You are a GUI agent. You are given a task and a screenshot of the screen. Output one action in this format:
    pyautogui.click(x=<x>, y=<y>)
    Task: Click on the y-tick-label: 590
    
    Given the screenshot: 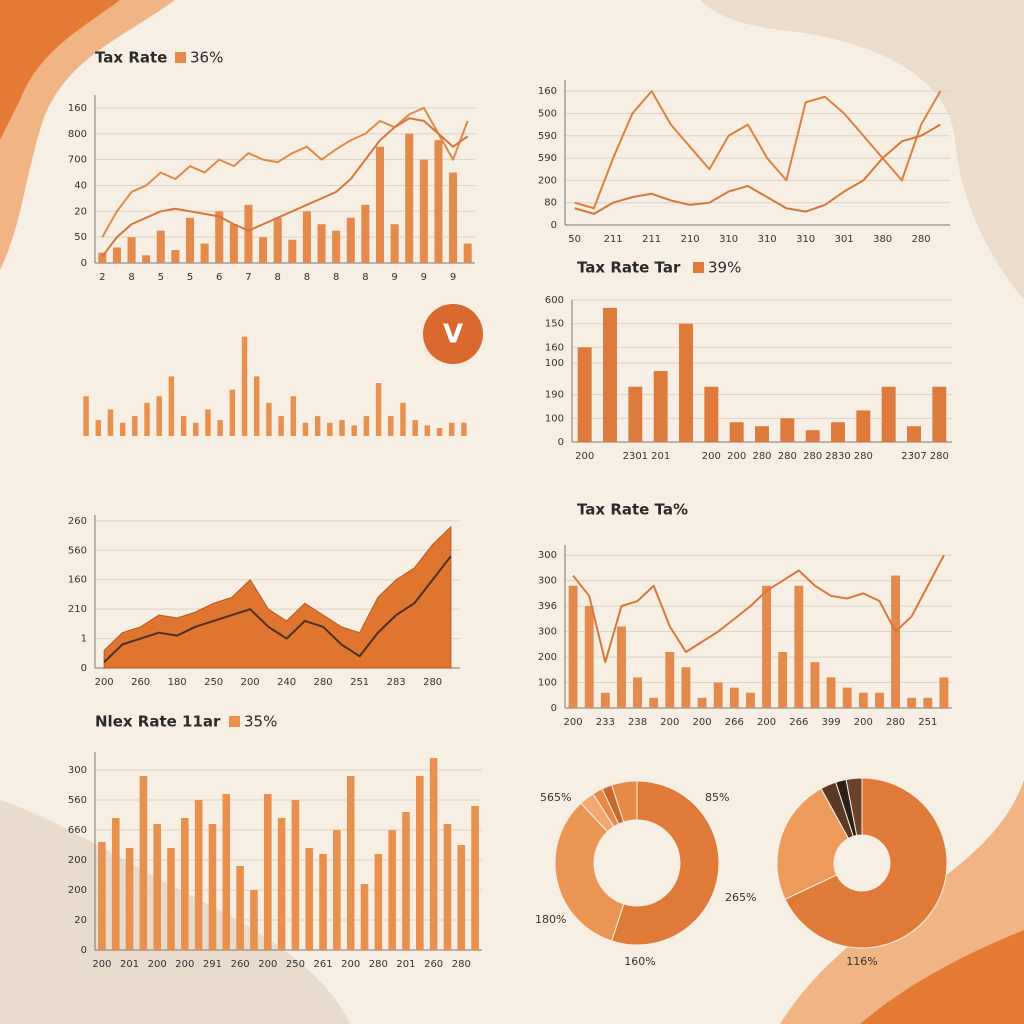 What is the action you would take?
    pyautogui.click(x=547, y=158)
    